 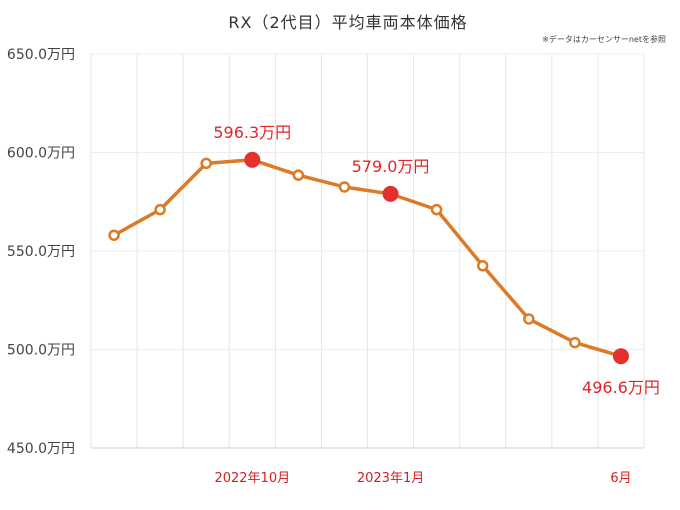 I want to click on y-tick-label: 500.0万円, so click(x=41, y=351).